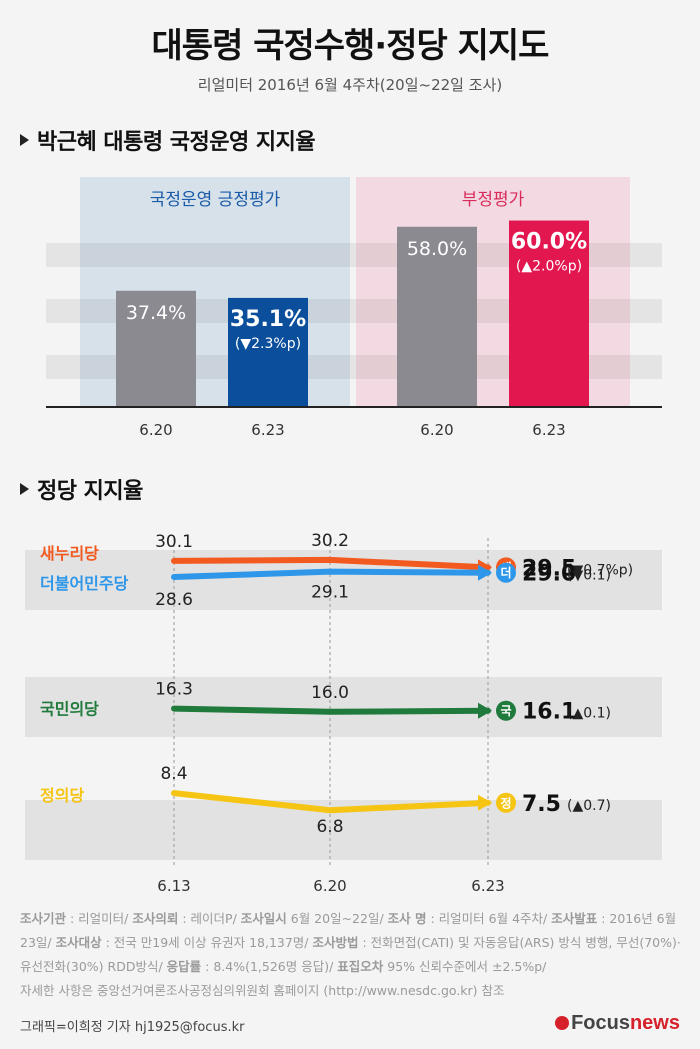 This screenshot has height=1049, width=700. I want to click on point-label: 16.3, so click(174, 690).